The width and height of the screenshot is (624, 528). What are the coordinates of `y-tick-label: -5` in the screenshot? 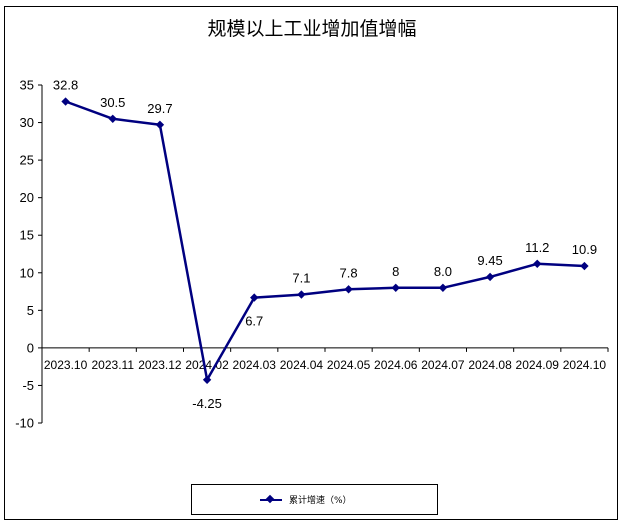 It's located at (28, 385).